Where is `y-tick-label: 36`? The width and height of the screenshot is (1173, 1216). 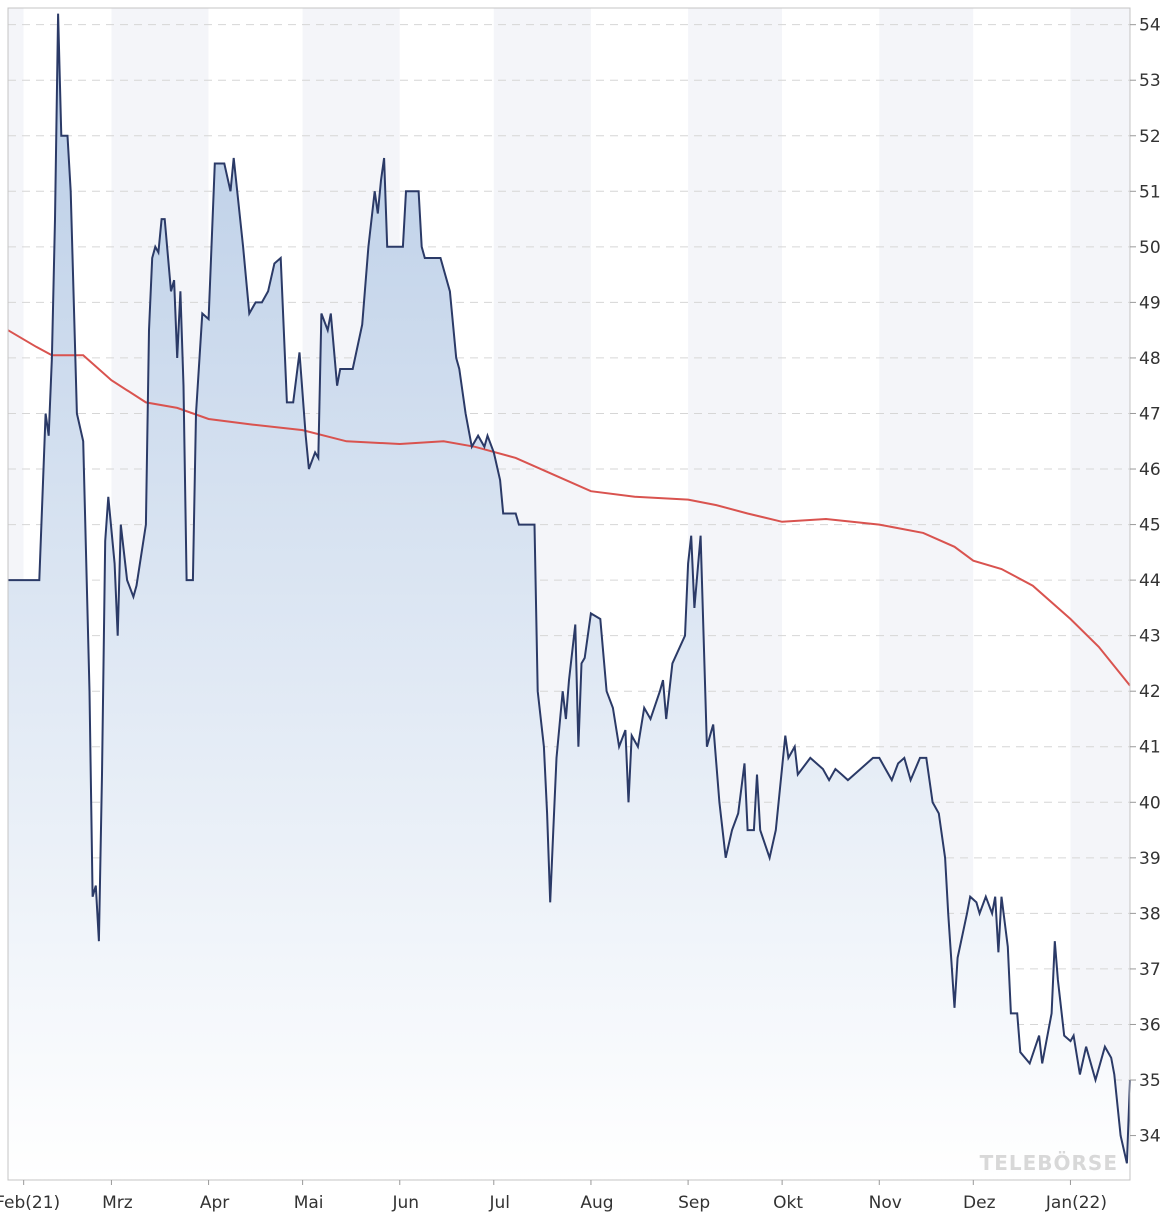
y-tick-label: 36 is located at coordinates (1150, 1025).